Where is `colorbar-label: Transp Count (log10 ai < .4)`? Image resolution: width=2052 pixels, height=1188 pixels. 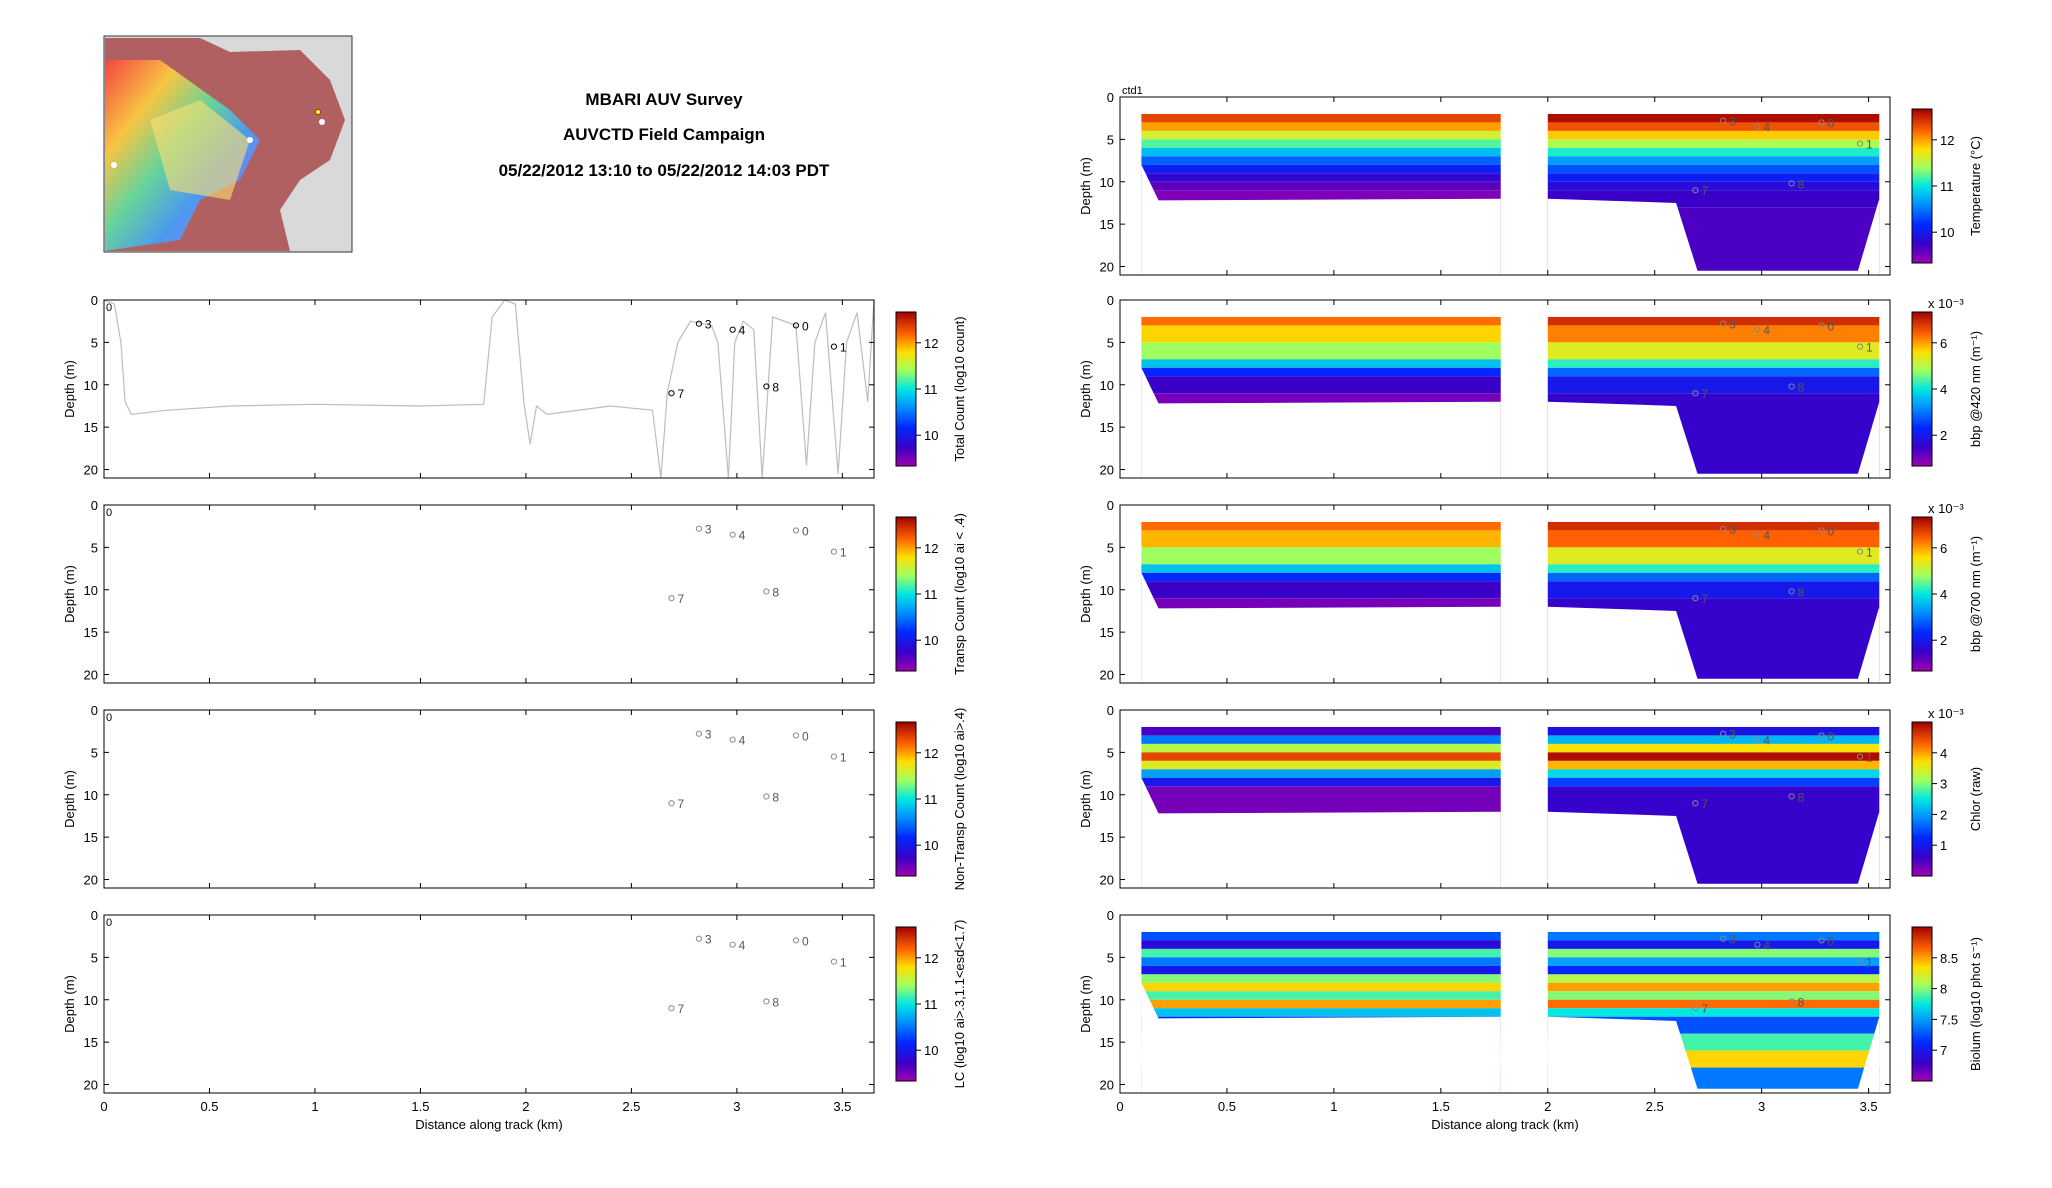 colorbar-label: Transp Count (log10 ai < .4) is located at coordinates (959, 594).